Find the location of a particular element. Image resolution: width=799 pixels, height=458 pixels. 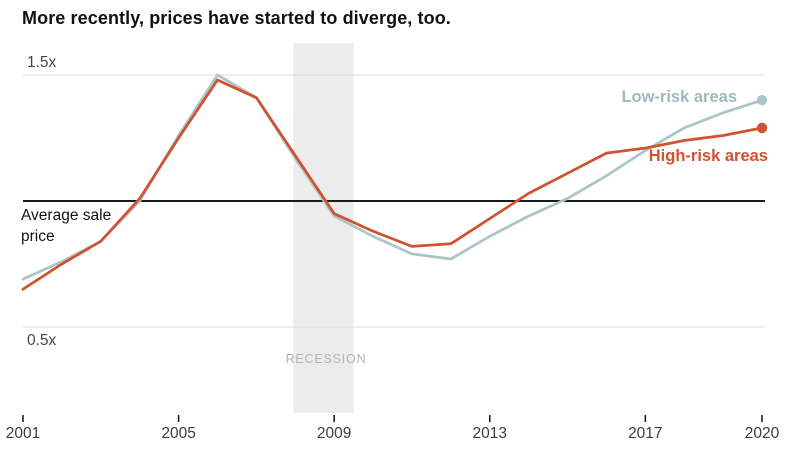

legend-label-low-risk: Low-risk areas is located at coordinates (679, 97).